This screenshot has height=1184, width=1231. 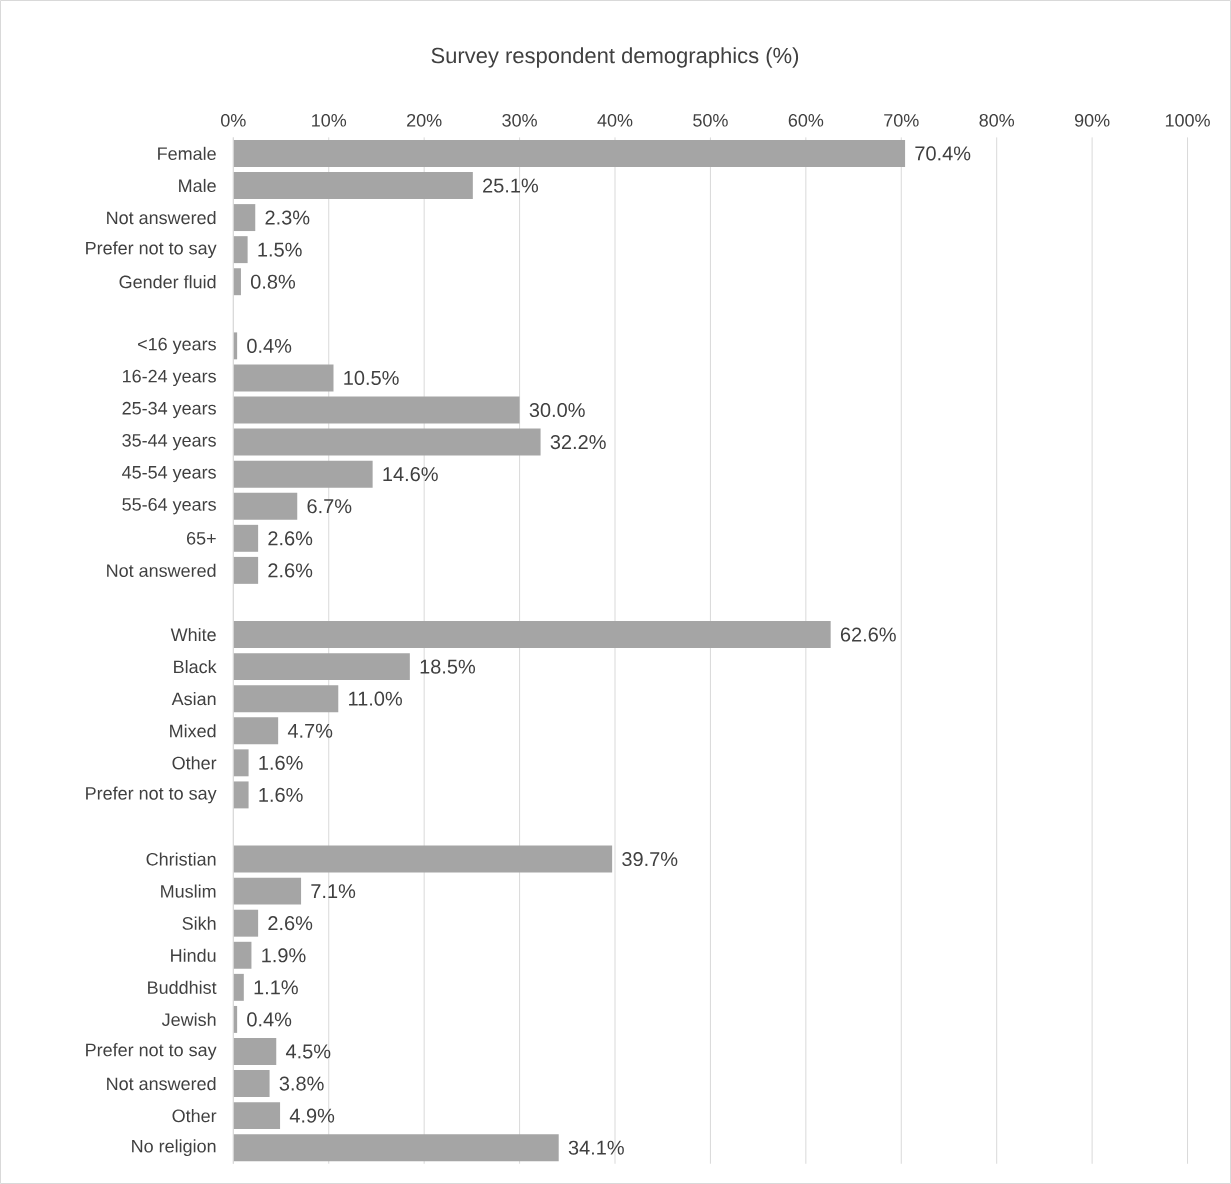 I want to click on data-label: 32.2%, so click(x=578, y=442).